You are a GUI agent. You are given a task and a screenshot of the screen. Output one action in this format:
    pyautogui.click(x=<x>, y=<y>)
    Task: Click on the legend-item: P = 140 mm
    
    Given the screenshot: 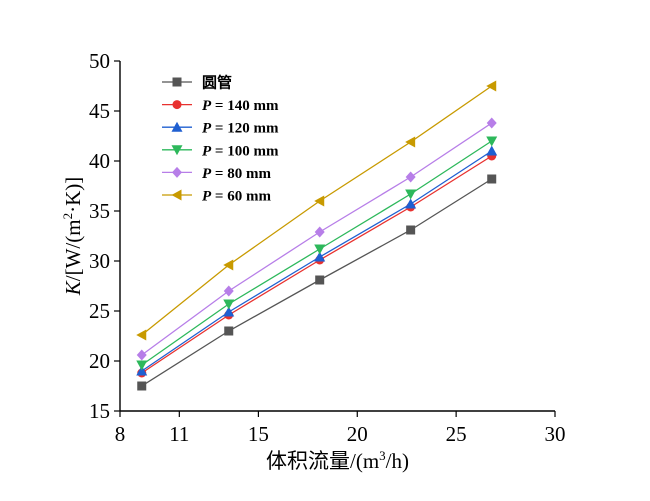 What is the action you would take?
    pyautogui.click(x=220, y=106)
    